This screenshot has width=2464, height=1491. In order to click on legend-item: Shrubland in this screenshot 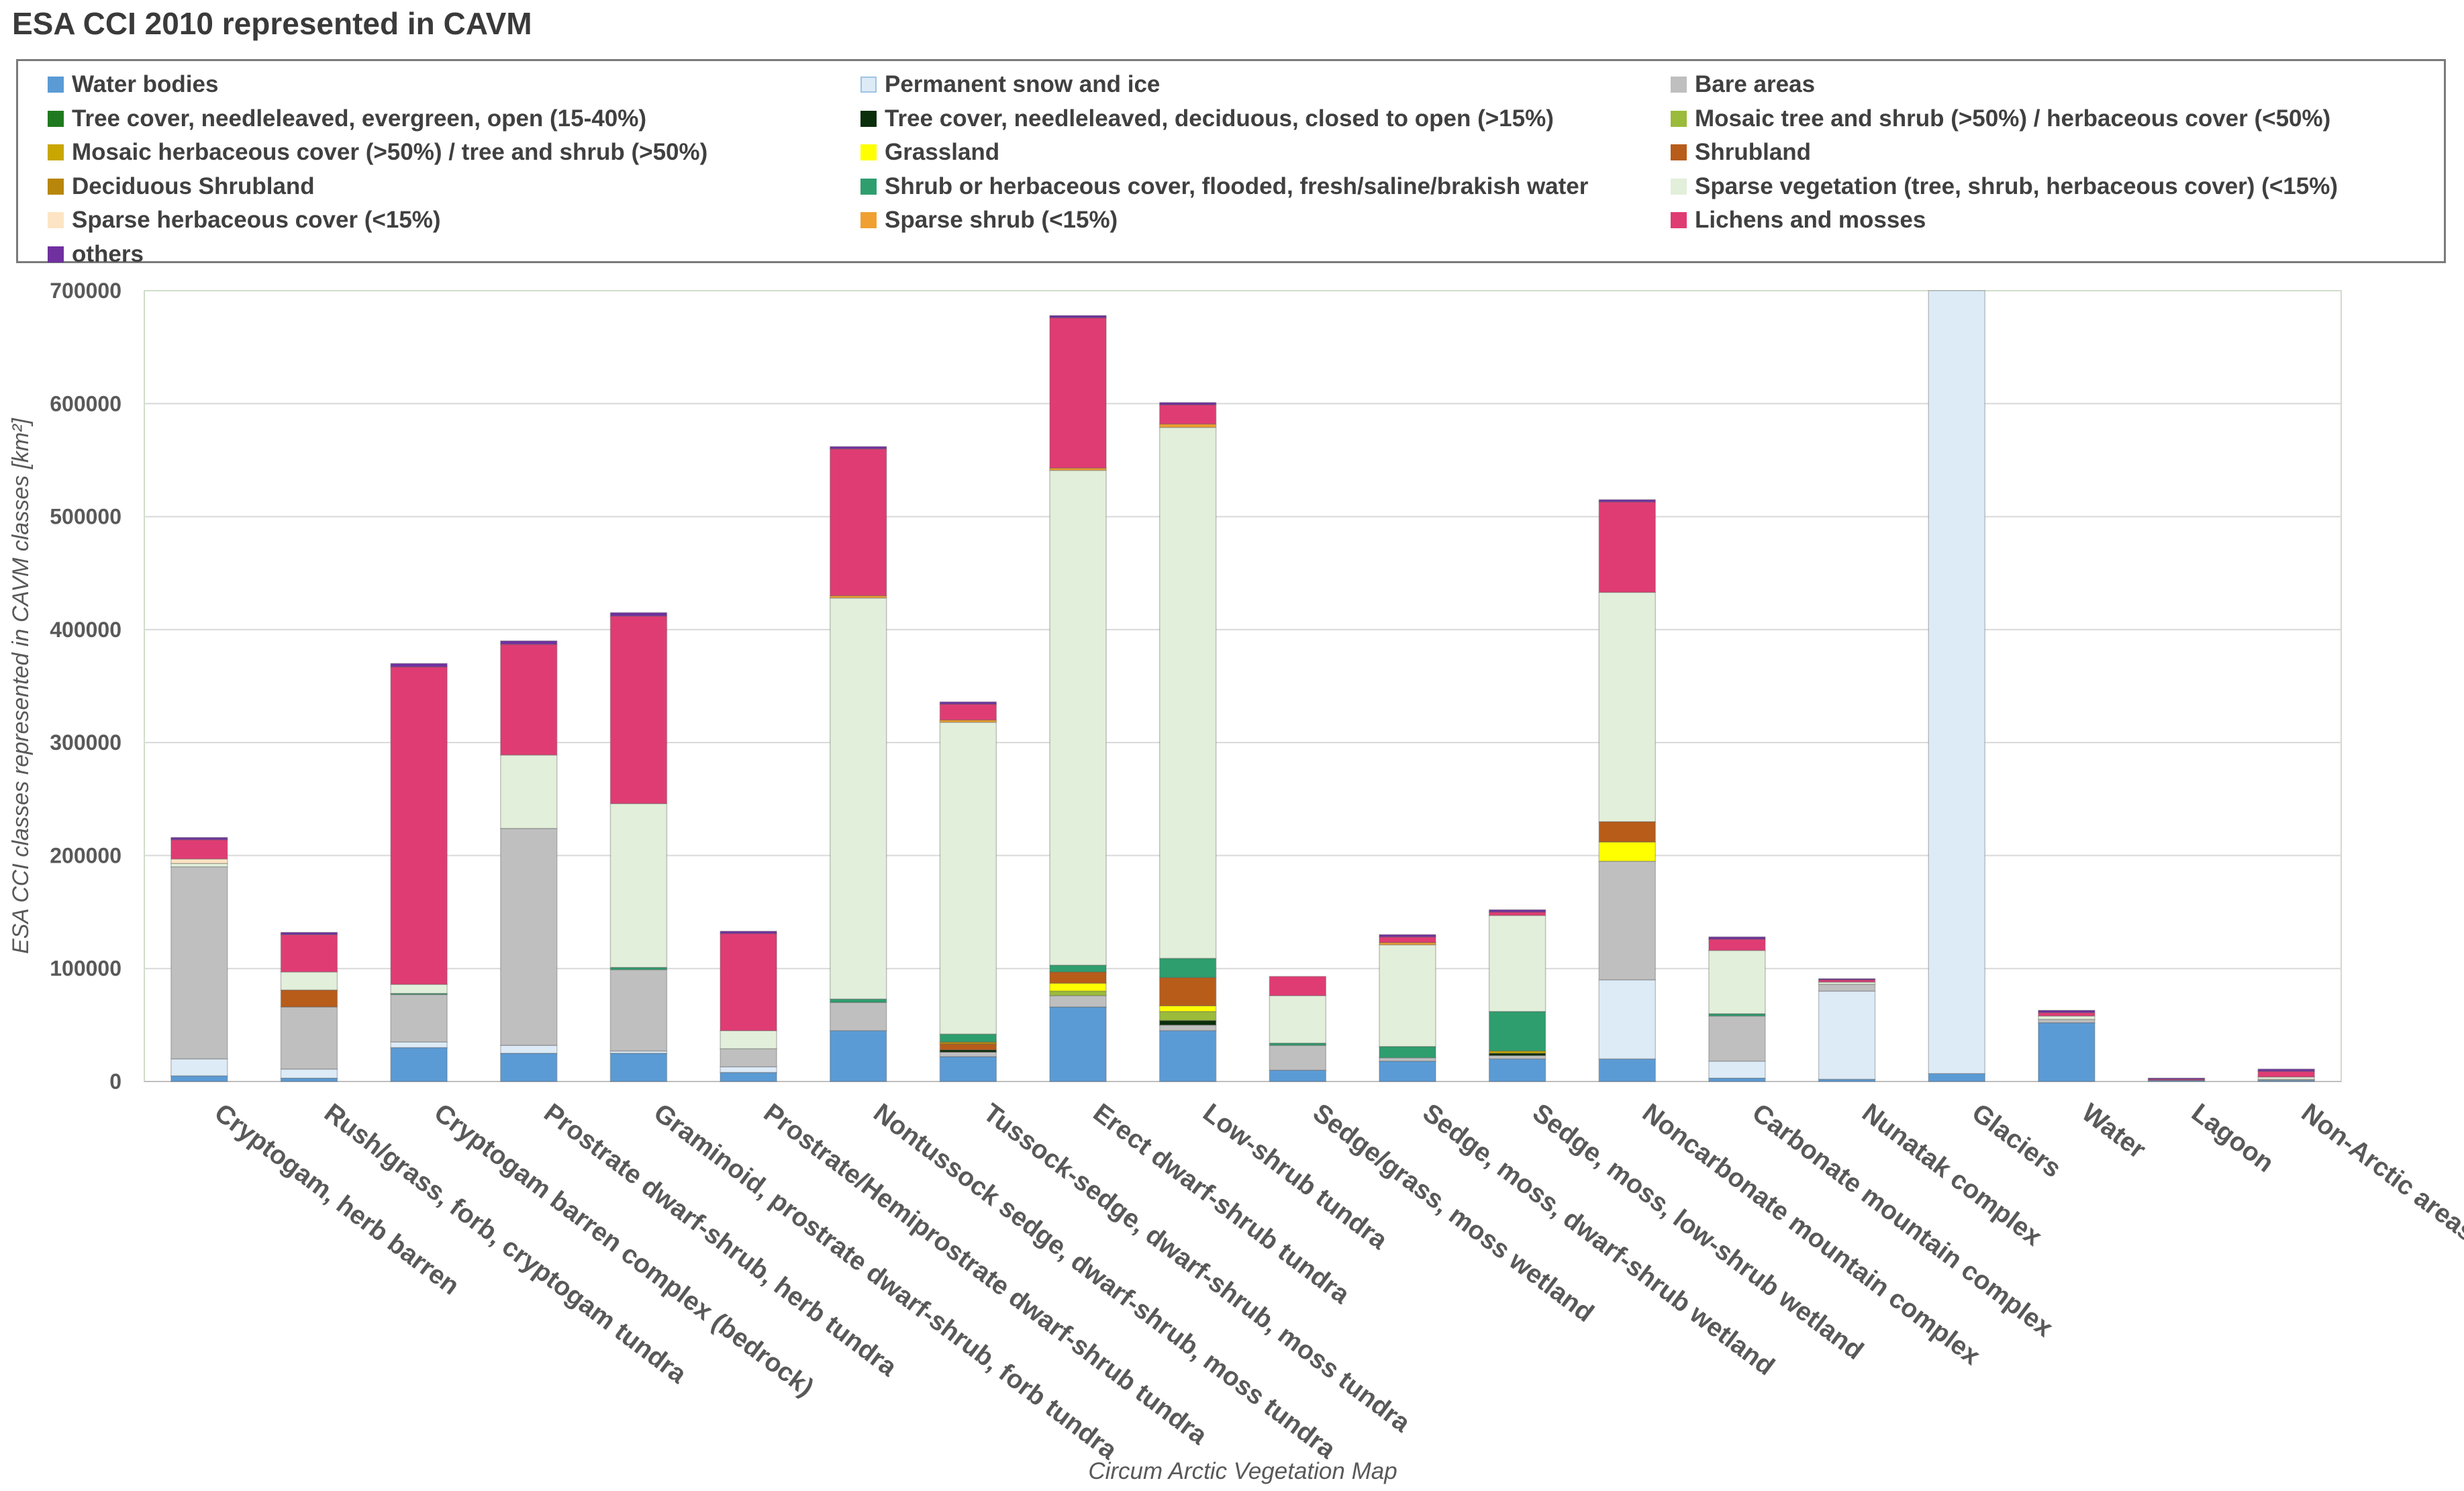, I will do `click(1741, 153)`.